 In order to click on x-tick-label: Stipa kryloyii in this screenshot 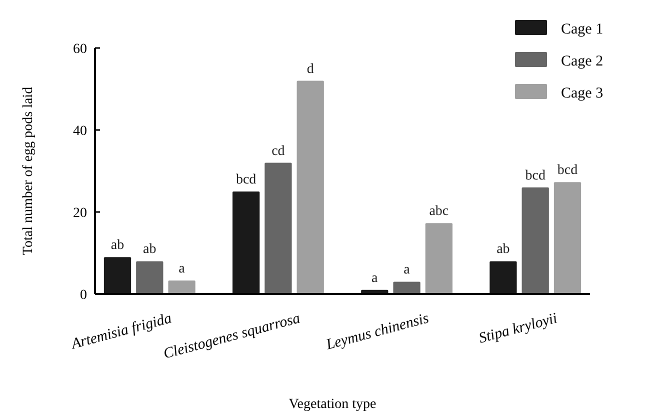, I will do `click(518, 328)`.